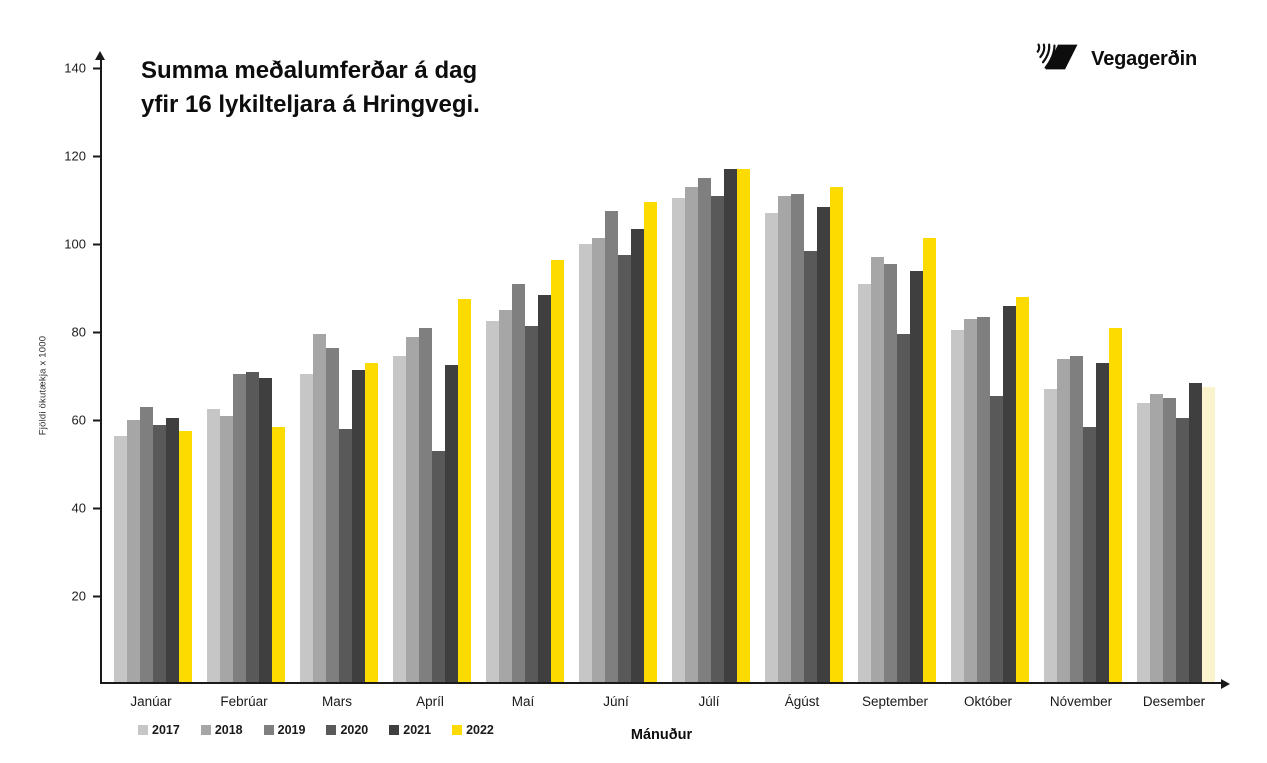  Describe the element at coordinates (457, 730) in the screenshot. I see `legend-swatch-2022` at that location.